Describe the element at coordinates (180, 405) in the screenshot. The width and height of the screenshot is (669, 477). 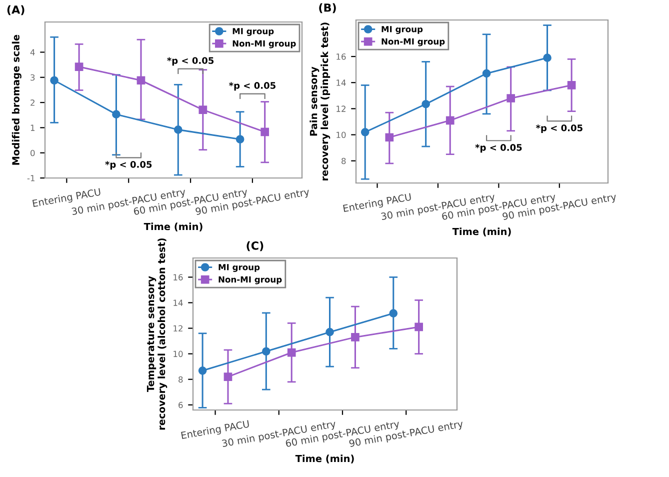
I see `y-tick-label: 6` at that location.